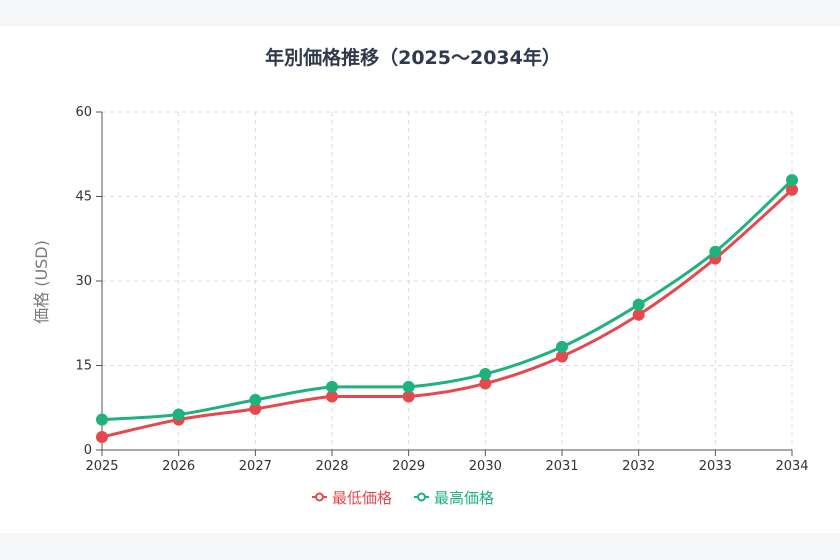 The width and height of the screenshot is (840, 560). Describe the element at coordinates (83, 366) in the screenshot. I see `y-tick-label: 15` at that location.